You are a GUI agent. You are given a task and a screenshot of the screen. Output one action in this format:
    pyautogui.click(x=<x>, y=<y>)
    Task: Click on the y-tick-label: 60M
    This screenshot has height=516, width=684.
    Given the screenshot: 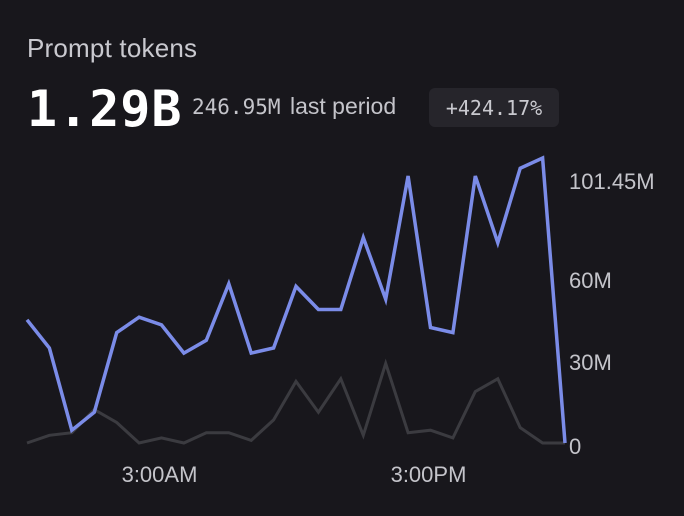 What is the action you would take?
    pyautogui.click(x=590, y=280)
    